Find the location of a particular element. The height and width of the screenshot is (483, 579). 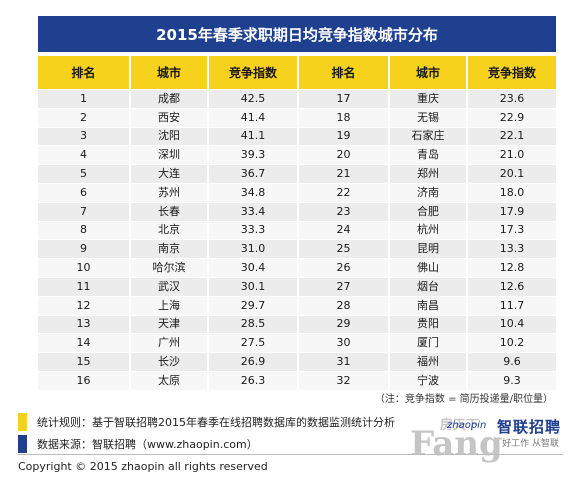

table-row: 3 沈阳 41.1 19 石家庄 22.1 is located at coordinates (297, 136).